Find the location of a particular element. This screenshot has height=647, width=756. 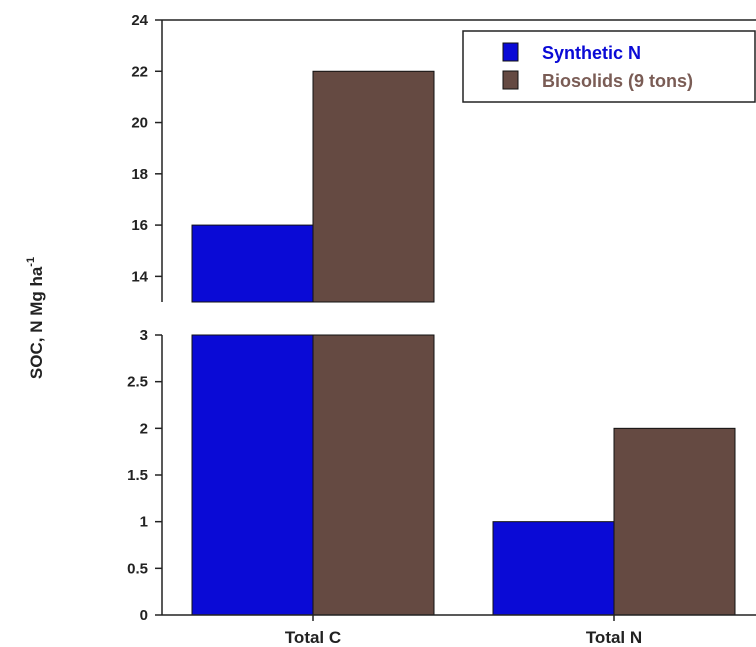

ticks-layer: 0 0.5 1 1.5 2 2.5 3 14 16 18 20 22 24 is located at coordinates (144, 318).